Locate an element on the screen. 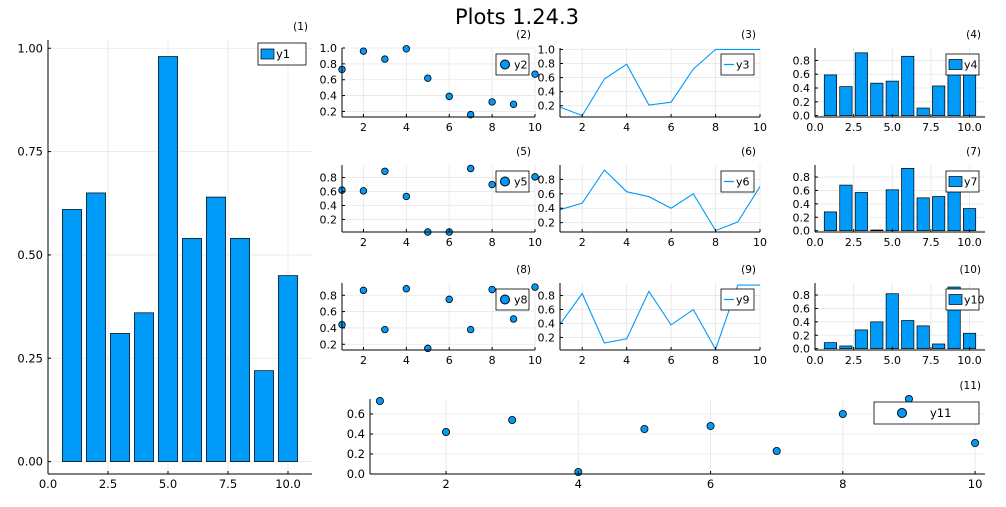 This screenshot has height=507, width=1006. legend-label: y6 is located at coordinates (743, 182).